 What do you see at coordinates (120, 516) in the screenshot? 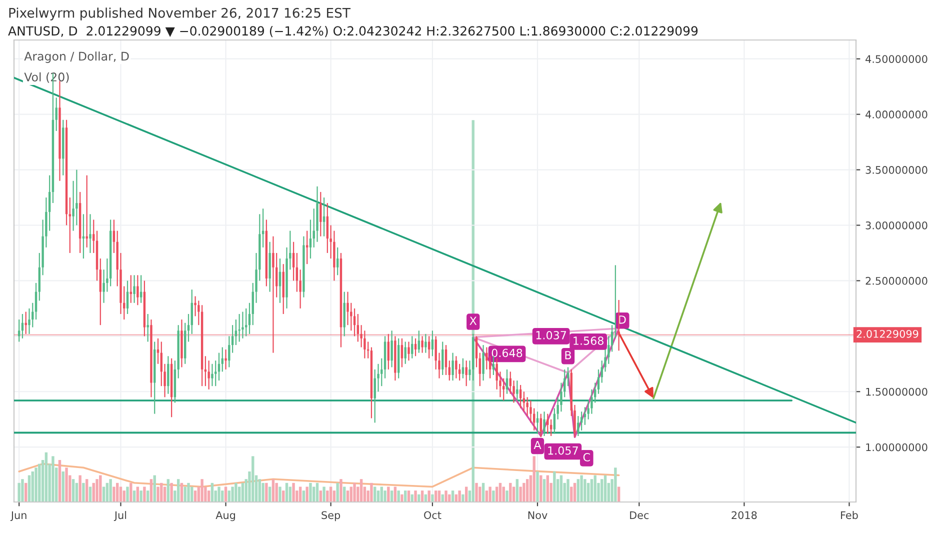
I see `x-tick-label: Jul` at bounding box center [120, 516].